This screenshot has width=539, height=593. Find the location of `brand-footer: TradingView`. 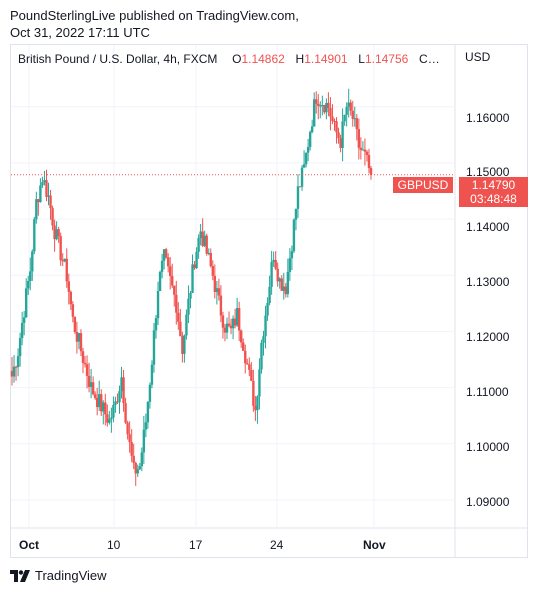

brand-footer: TradingView is located at coordinates (58, 575).